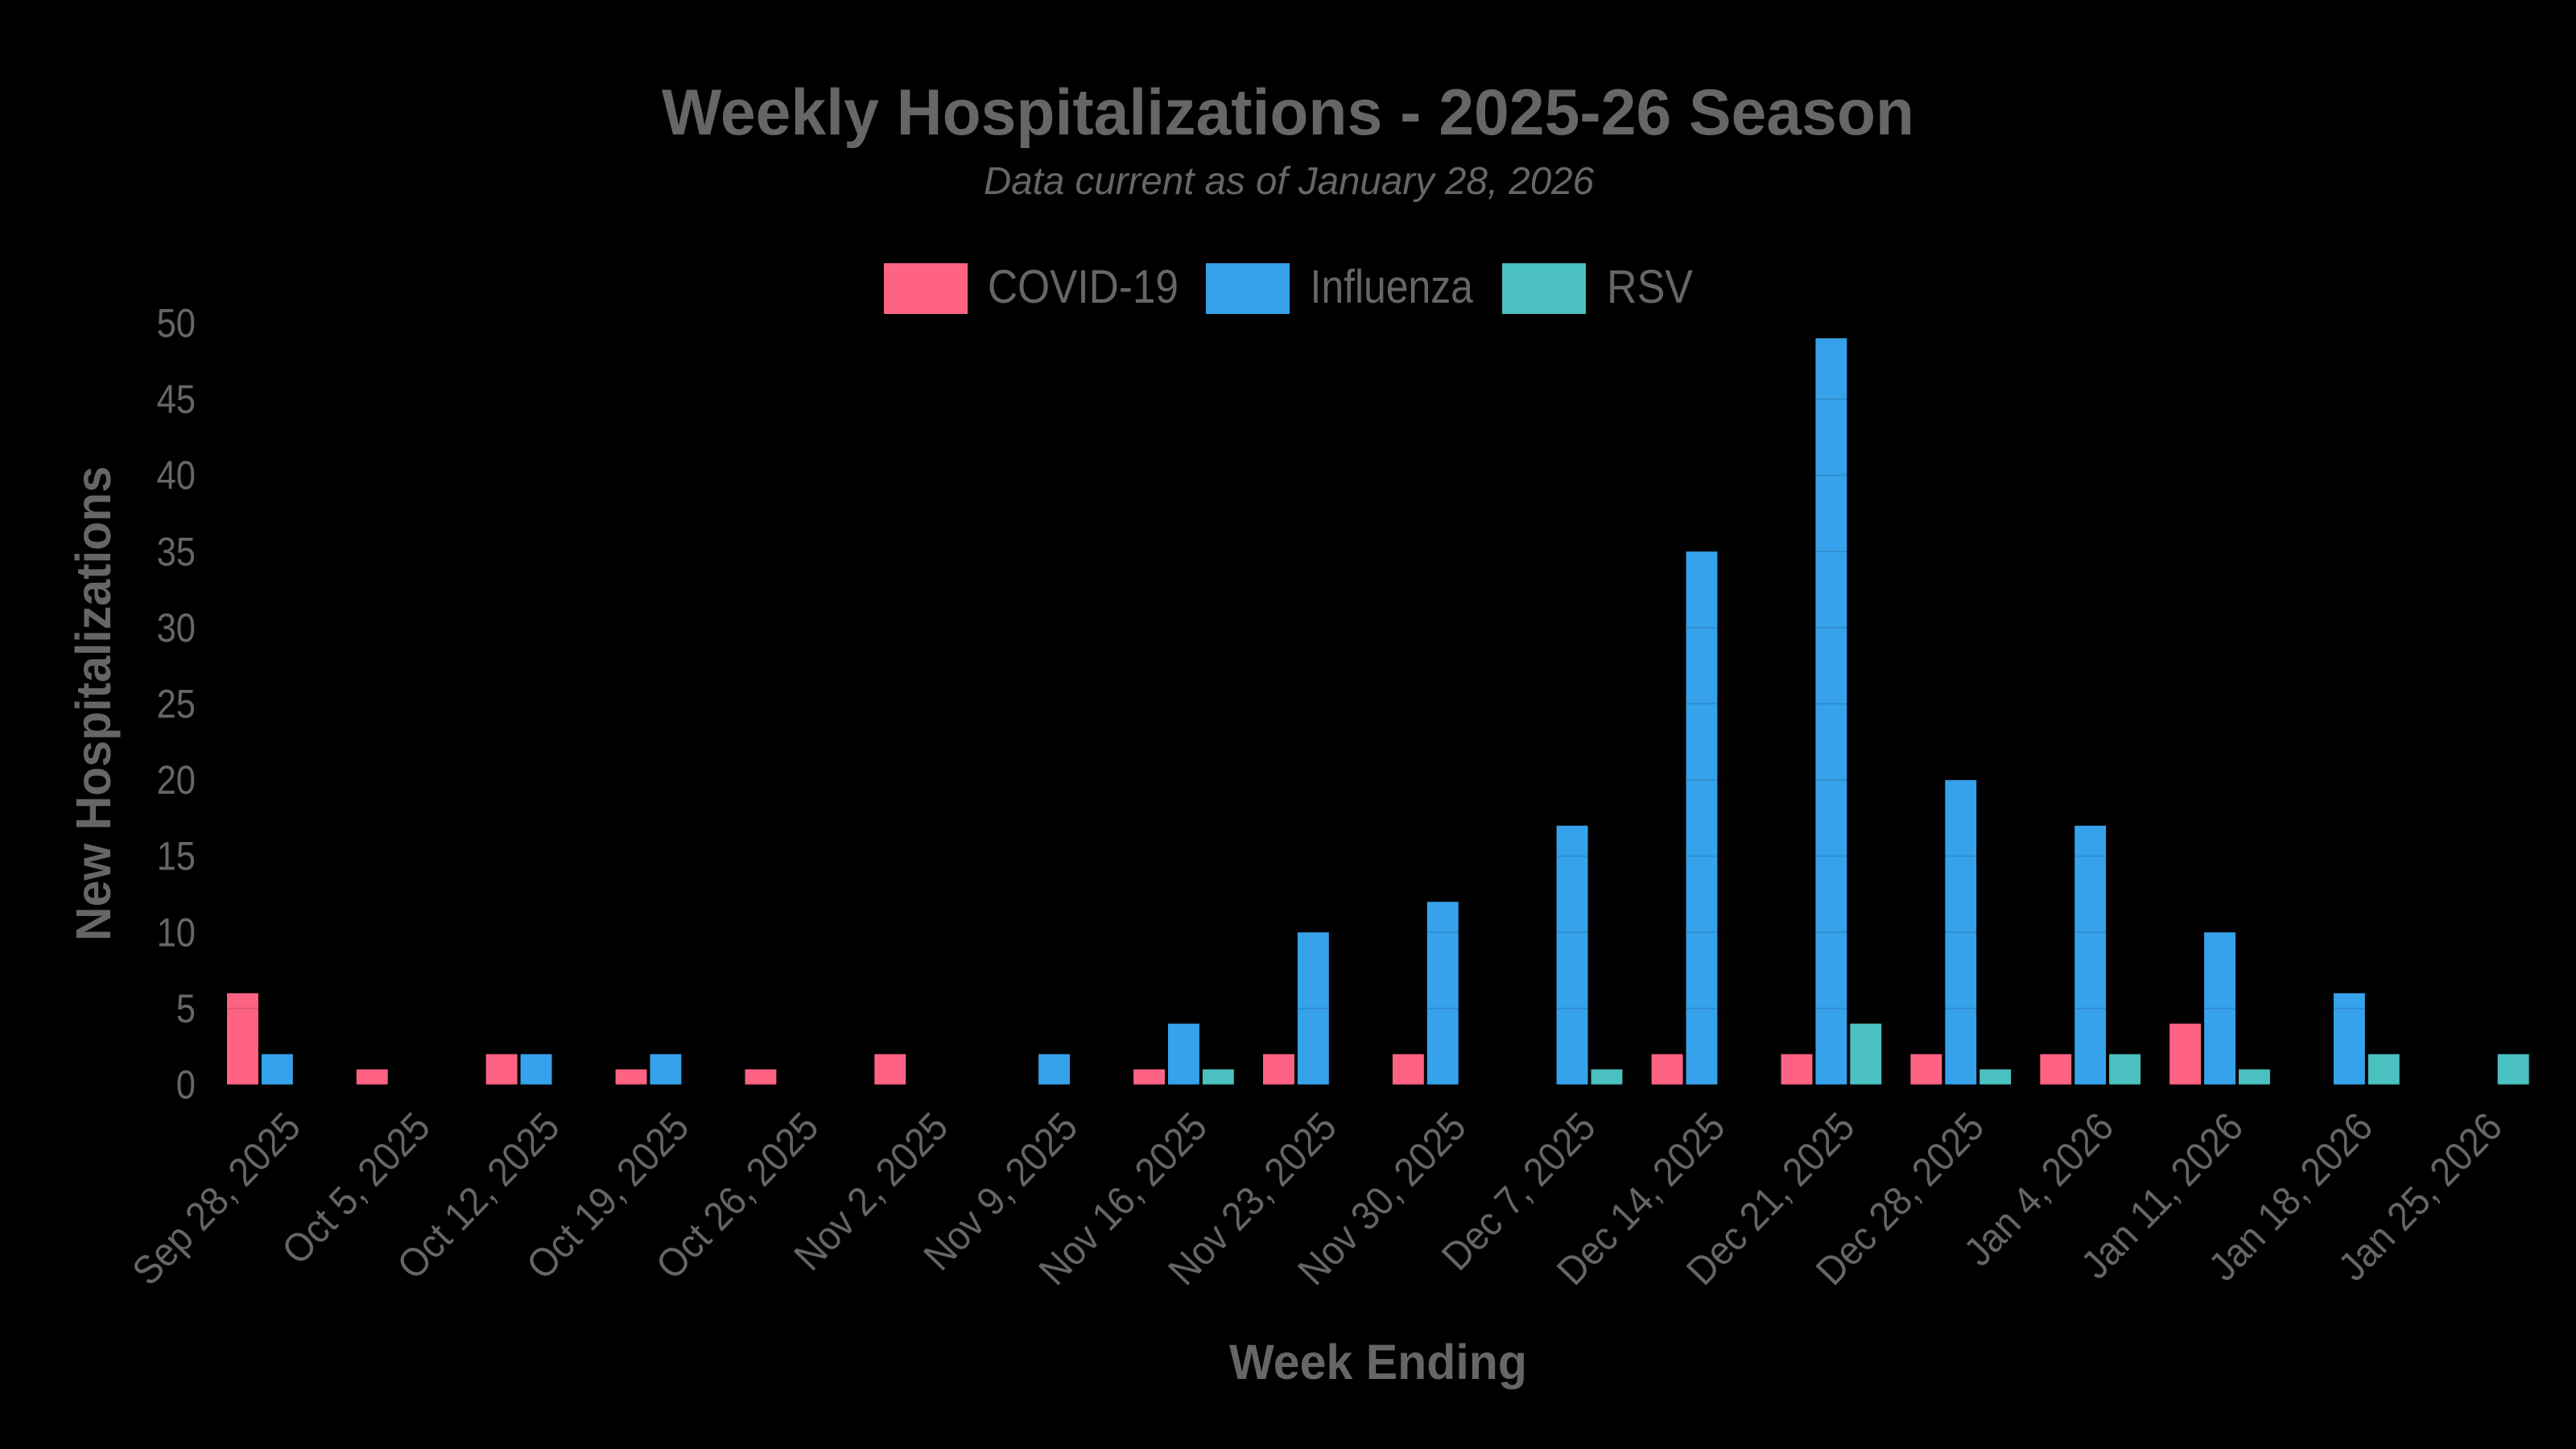 The image size is (2576, 1449). Describe the element at coordinates (1083, 287) in the screenshot. I see `svg-text: COVID-19` at that location.